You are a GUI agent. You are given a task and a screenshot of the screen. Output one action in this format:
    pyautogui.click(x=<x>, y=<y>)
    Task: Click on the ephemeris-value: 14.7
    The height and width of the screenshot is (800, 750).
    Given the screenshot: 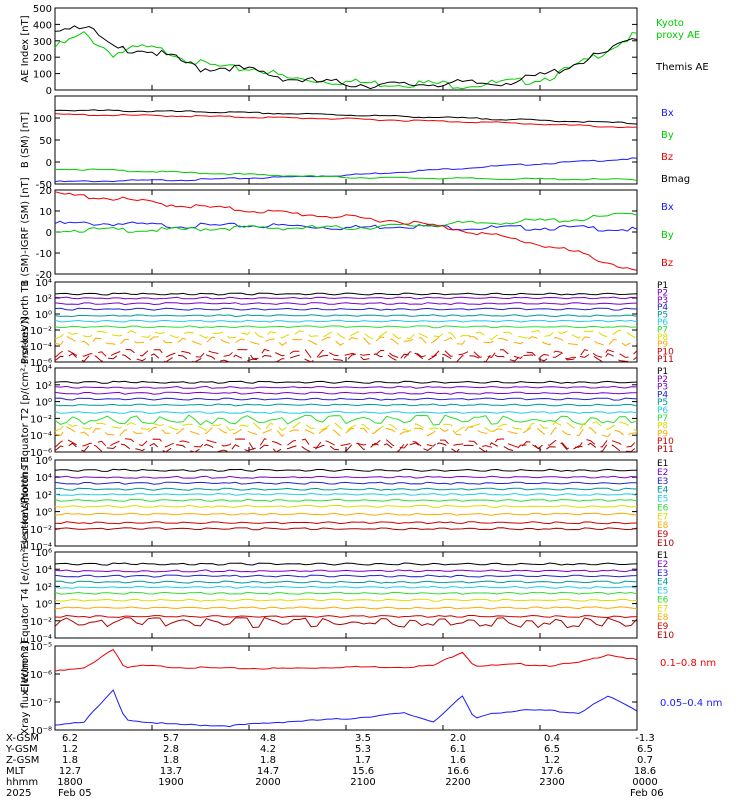 What is the action you would take?
    pyautogui.click(x=268, y=771)
    